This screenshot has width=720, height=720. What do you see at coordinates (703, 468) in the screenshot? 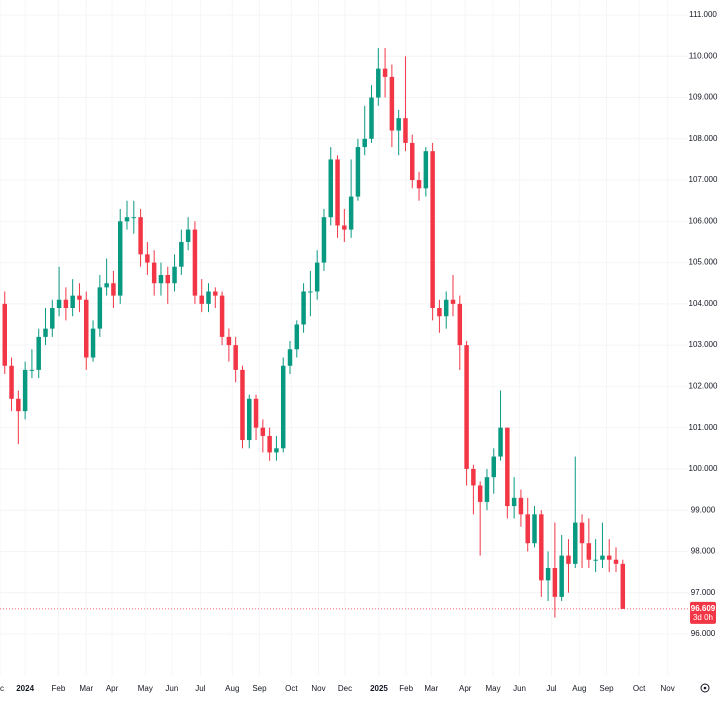
I see `y-tick-label: 100.000` at bounding box center [703, 468].